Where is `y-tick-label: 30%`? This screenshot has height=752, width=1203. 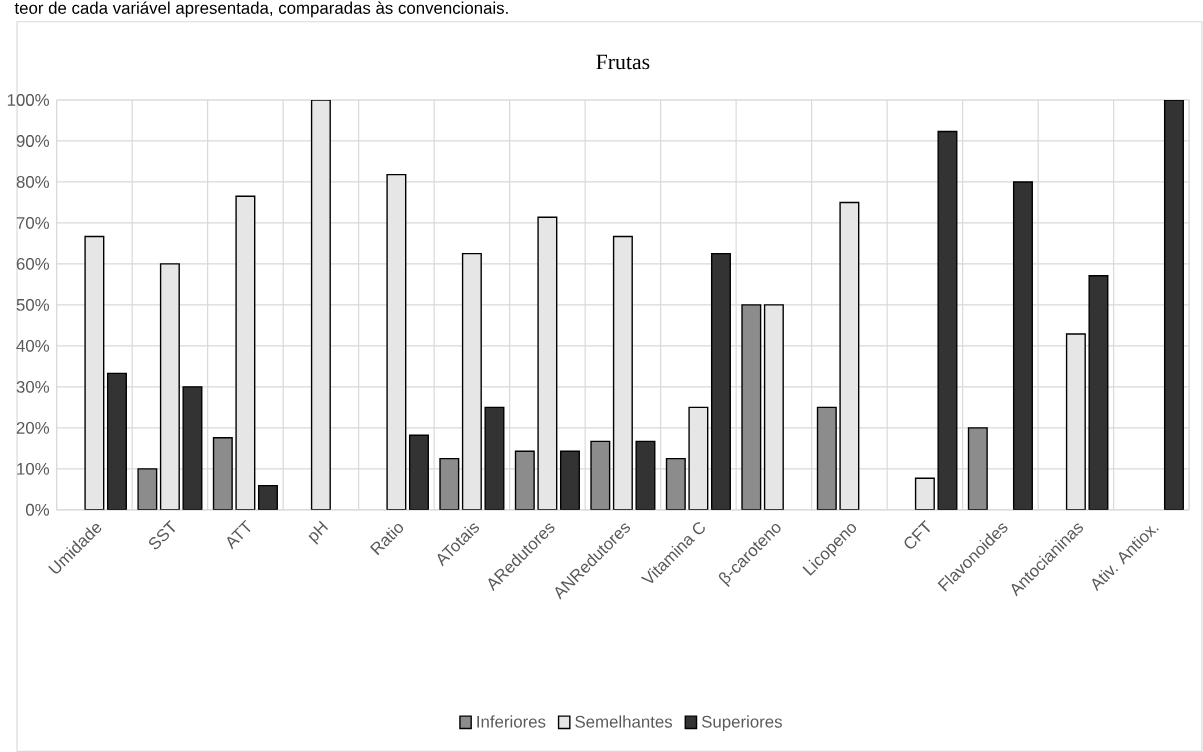 y-tick-label: 30% is located at coordinates (33, 386).